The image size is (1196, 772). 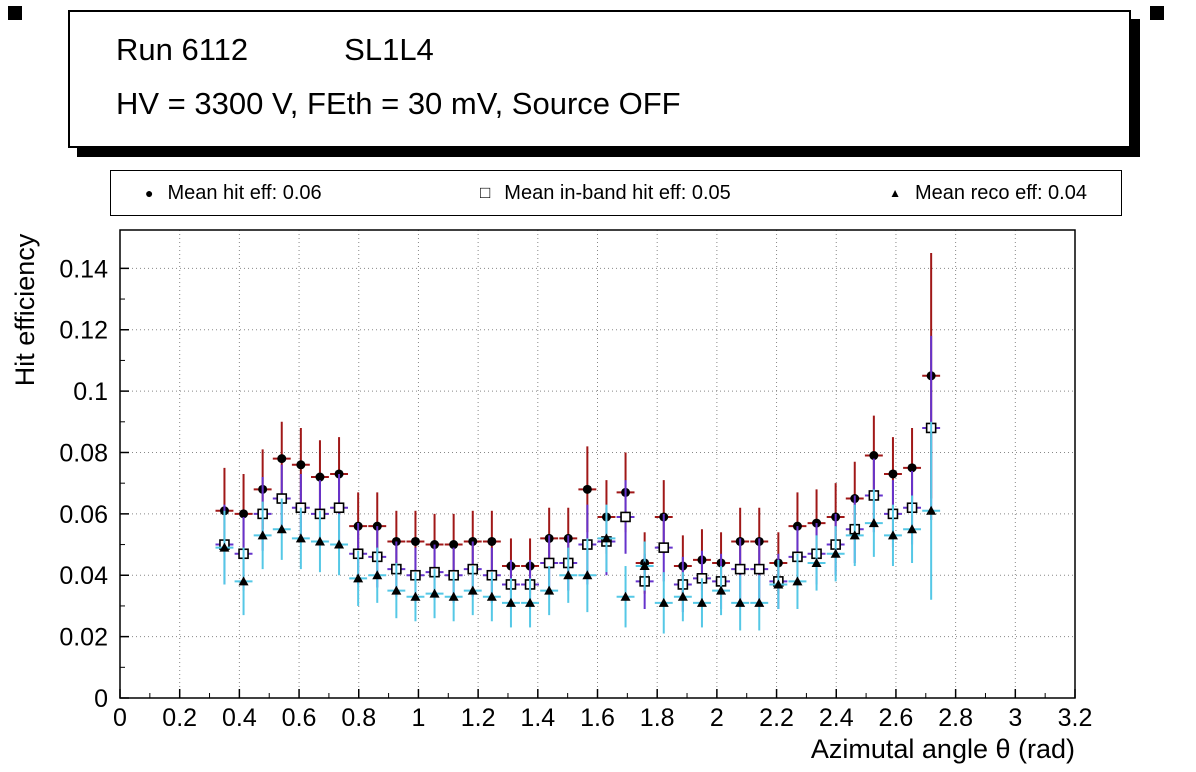 I want to click on legend-label-inband-hit-eff: Mean in-band hit eff: 0.05, so click(x=617, y=192).